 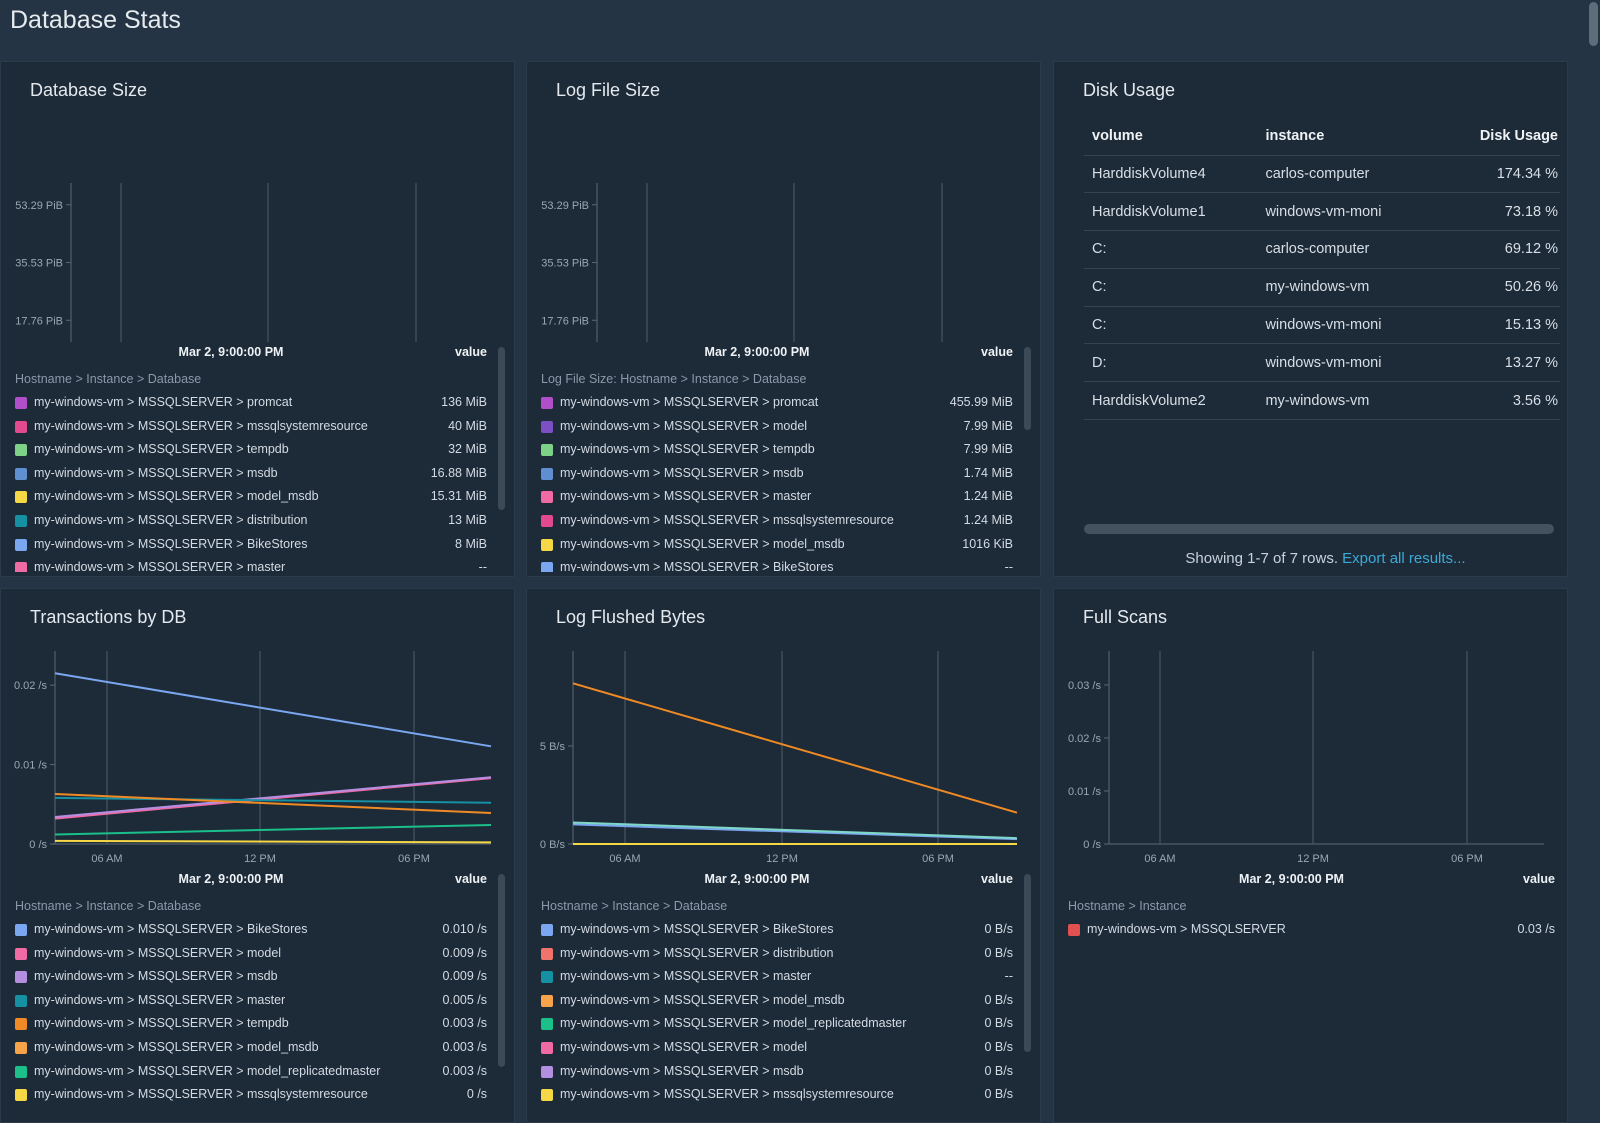 I want to click on table-row: HarddiskVolume1 windows-vm-moni 73.18 %, so click(x=1322, y=212).